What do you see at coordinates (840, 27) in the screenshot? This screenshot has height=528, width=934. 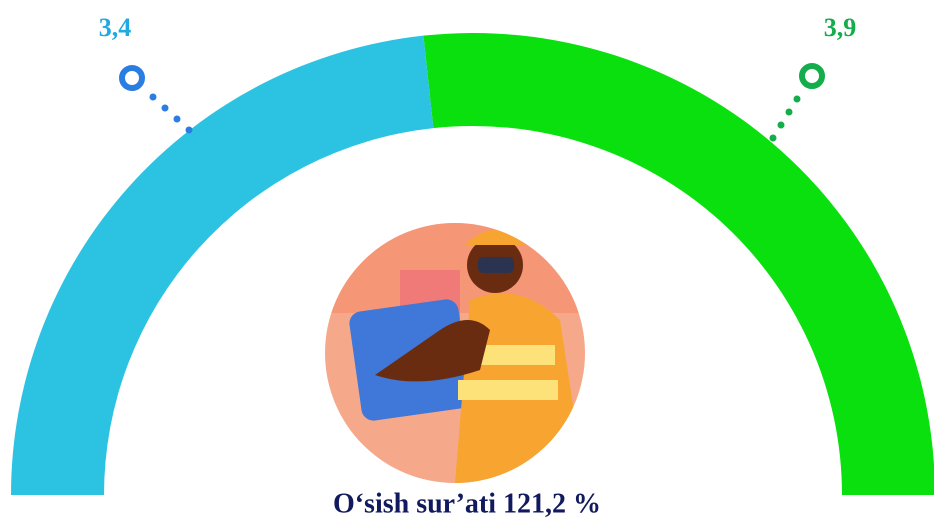 I see `value-label: 3,9` at bounding box center [840, 27].